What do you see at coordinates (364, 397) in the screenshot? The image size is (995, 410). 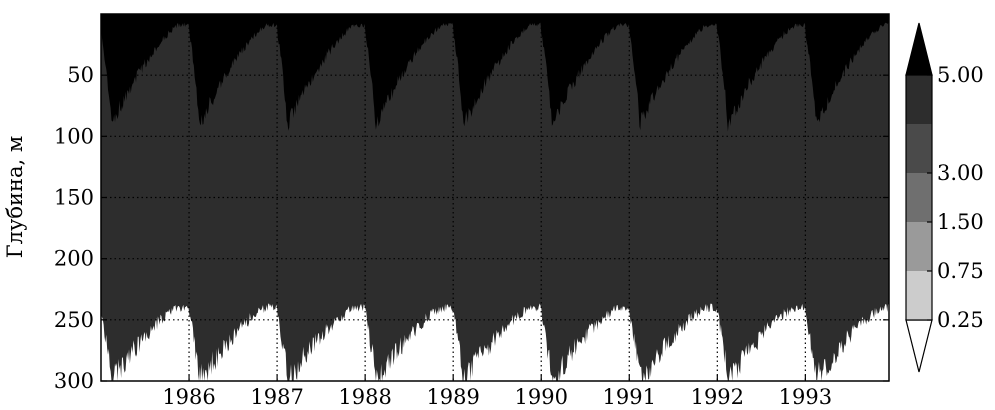 I see `x-tick-label-1988: 1988` at bounding box center [364, 397].